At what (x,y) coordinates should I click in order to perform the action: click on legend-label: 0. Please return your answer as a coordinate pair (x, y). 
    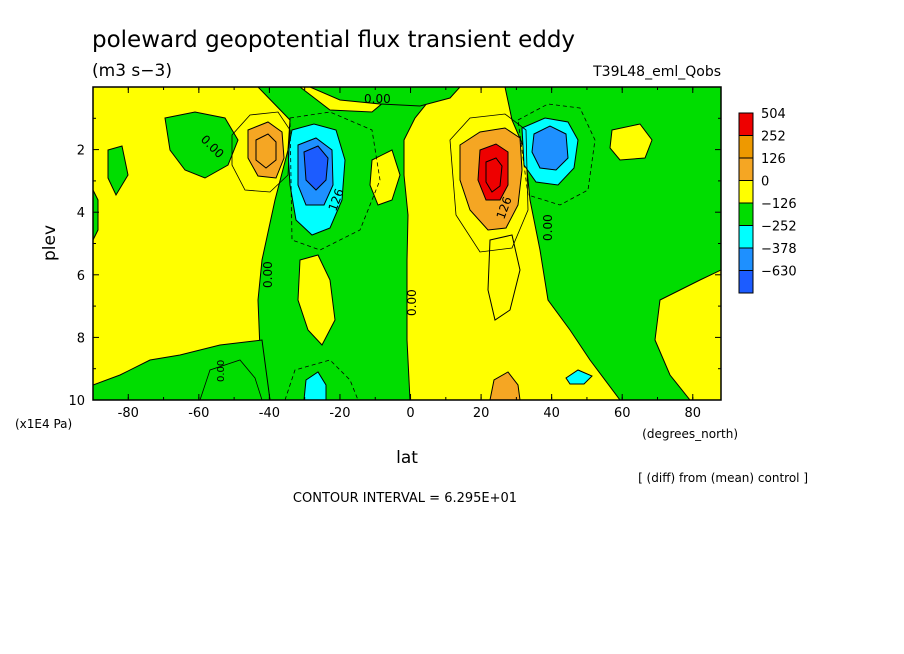
    Looking at the image, I should click on (765, 182).